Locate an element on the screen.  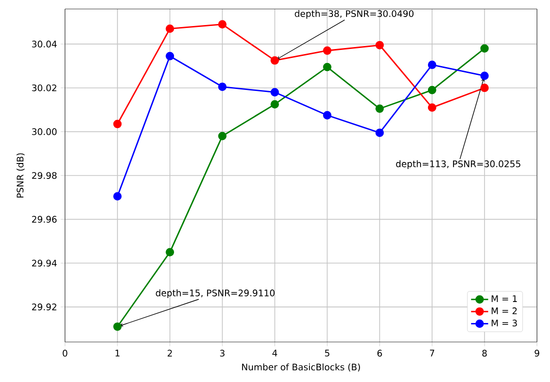
y-tick-label: 29.96 is located at coordinates (44, 219).